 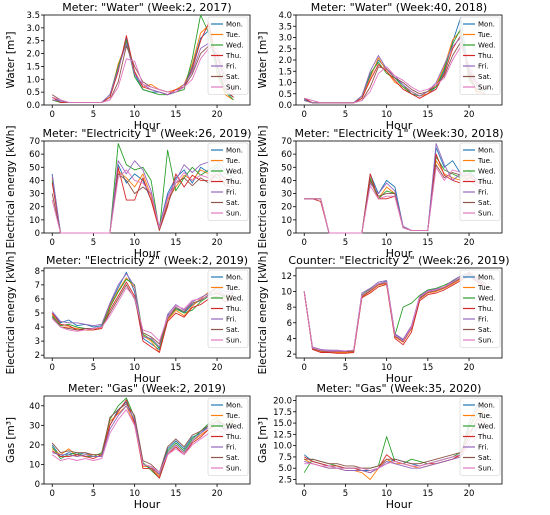 I want to click on series-line-mon, so click(x=394, y=313).